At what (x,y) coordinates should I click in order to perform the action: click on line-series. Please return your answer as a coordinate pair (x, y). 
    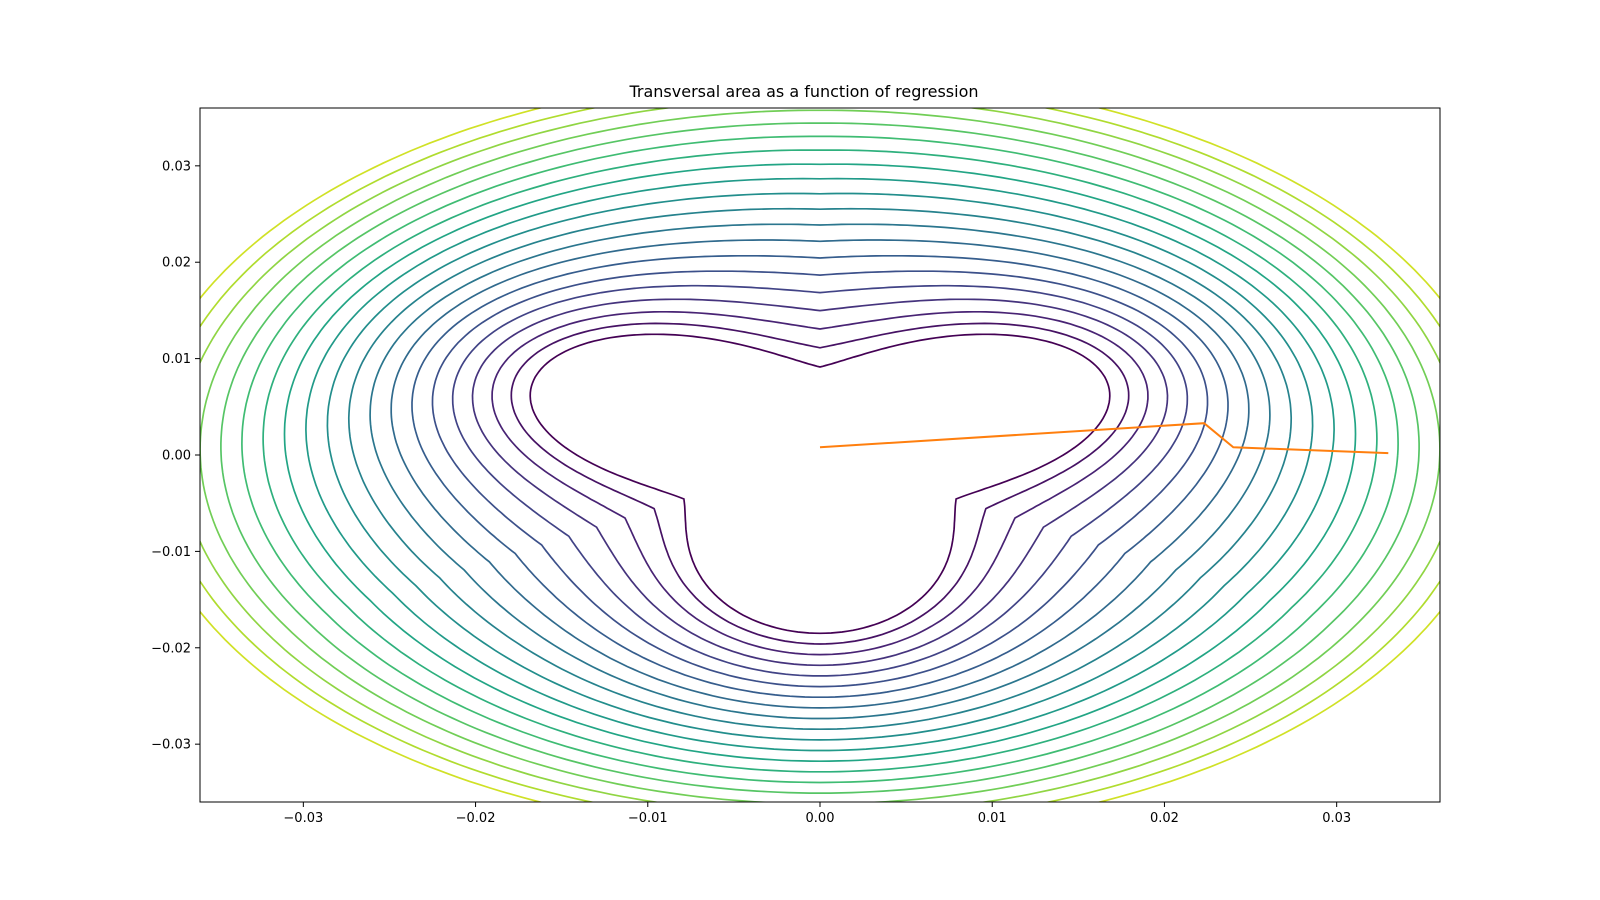
    Looking at the image, I should click on (1104, 438).